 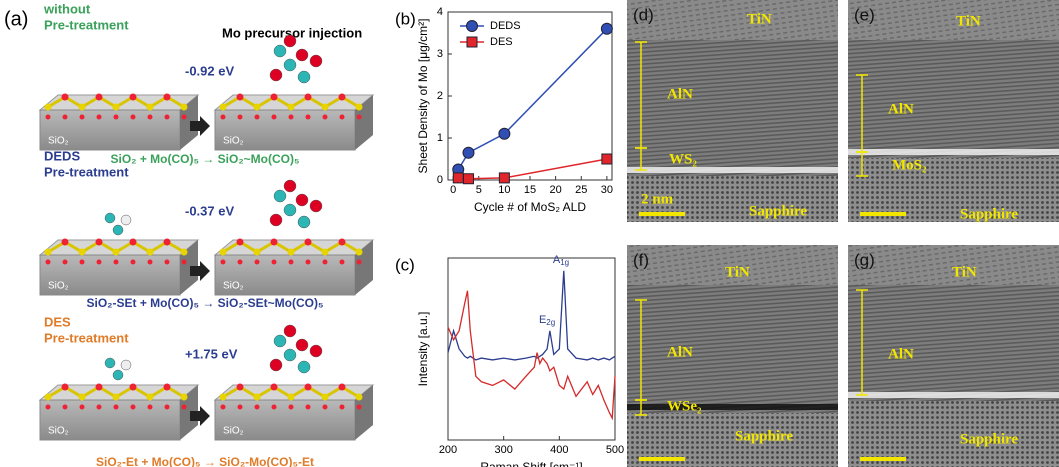 I want to click on ligand-atom, so click(x=126, y=220).